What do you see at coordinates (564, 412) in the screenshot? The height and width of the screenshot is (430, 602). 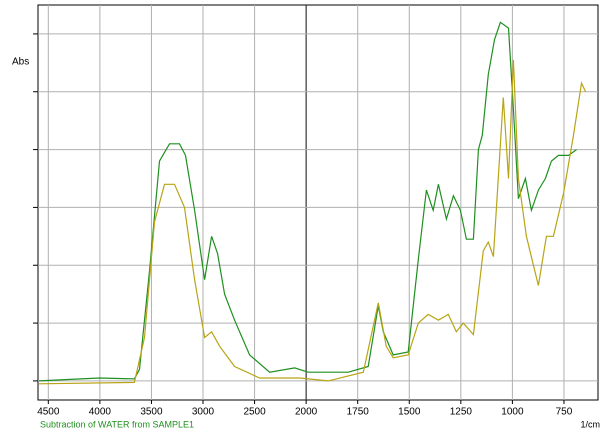 I see `x-tick-label: 750` at bounding box center [564, 412].